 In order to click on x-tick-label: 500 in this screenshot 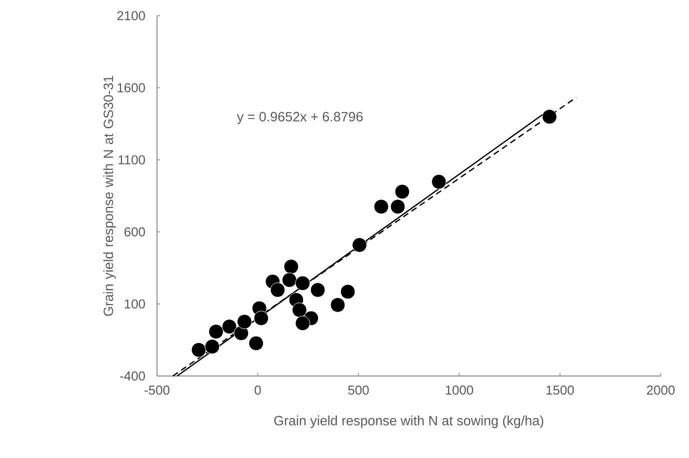, I will do `click(358, 390)`.